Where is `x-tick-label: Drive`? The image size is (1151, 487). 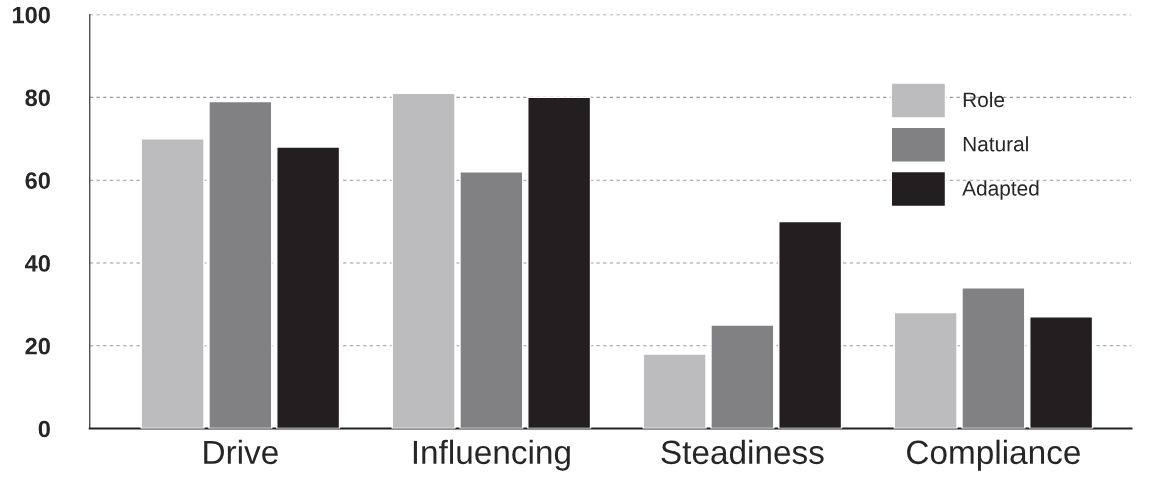 x-tick-label: Drive is located at coordinates (241, 452).